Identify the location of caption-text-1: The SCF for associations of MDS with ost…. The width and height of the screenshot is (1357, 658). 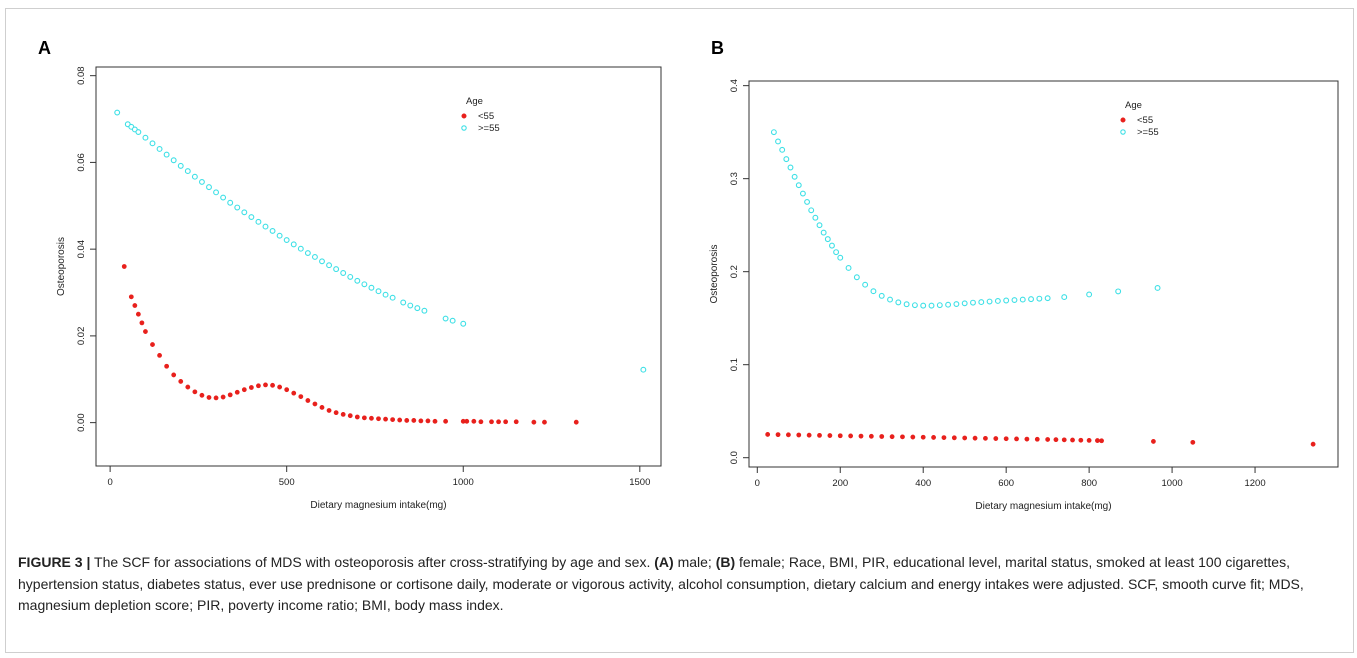
(372, 562).